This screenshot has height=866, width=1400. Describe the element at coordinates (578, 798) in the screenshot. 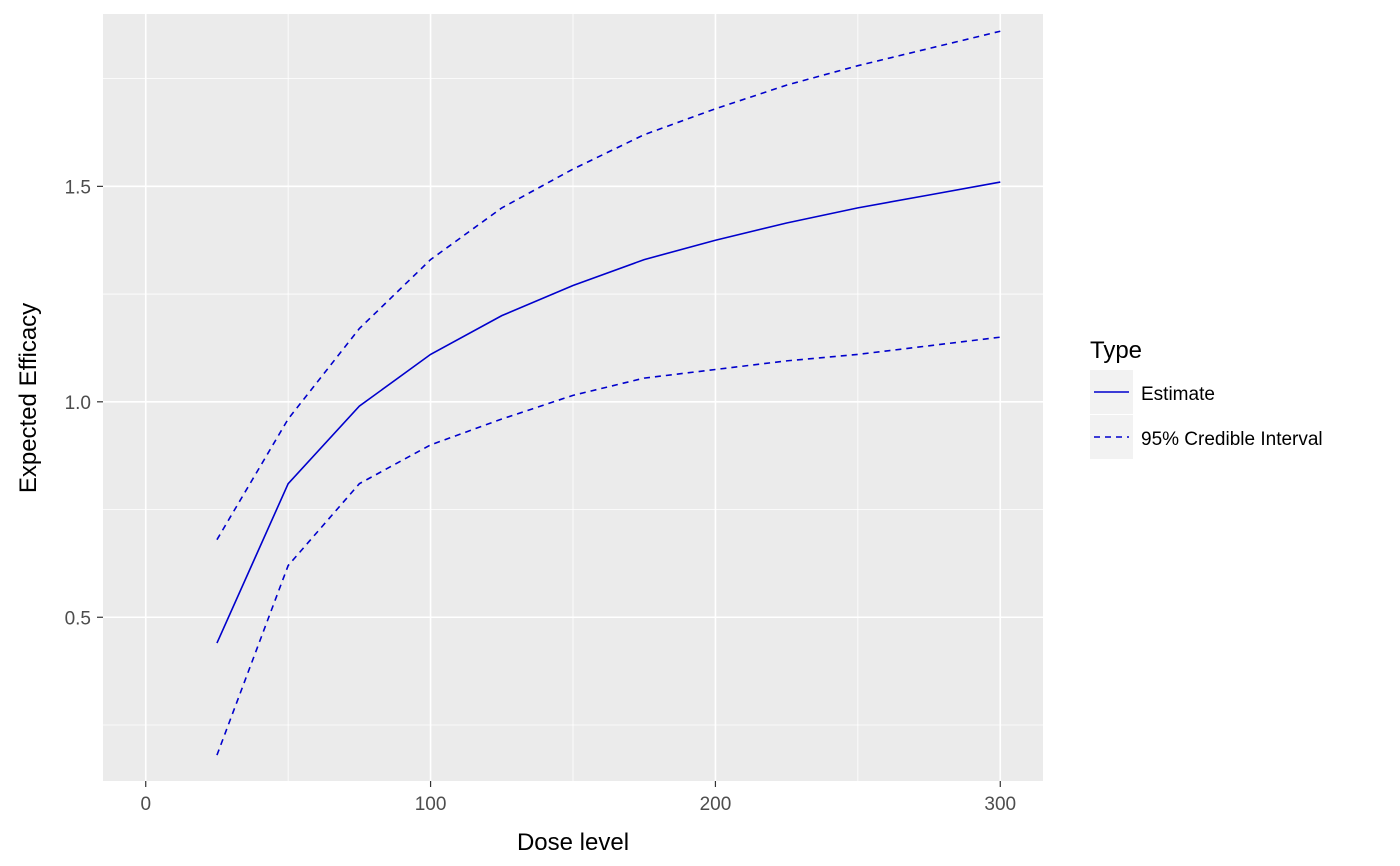

I see `x-axis: 0 100 200 300` at that location.